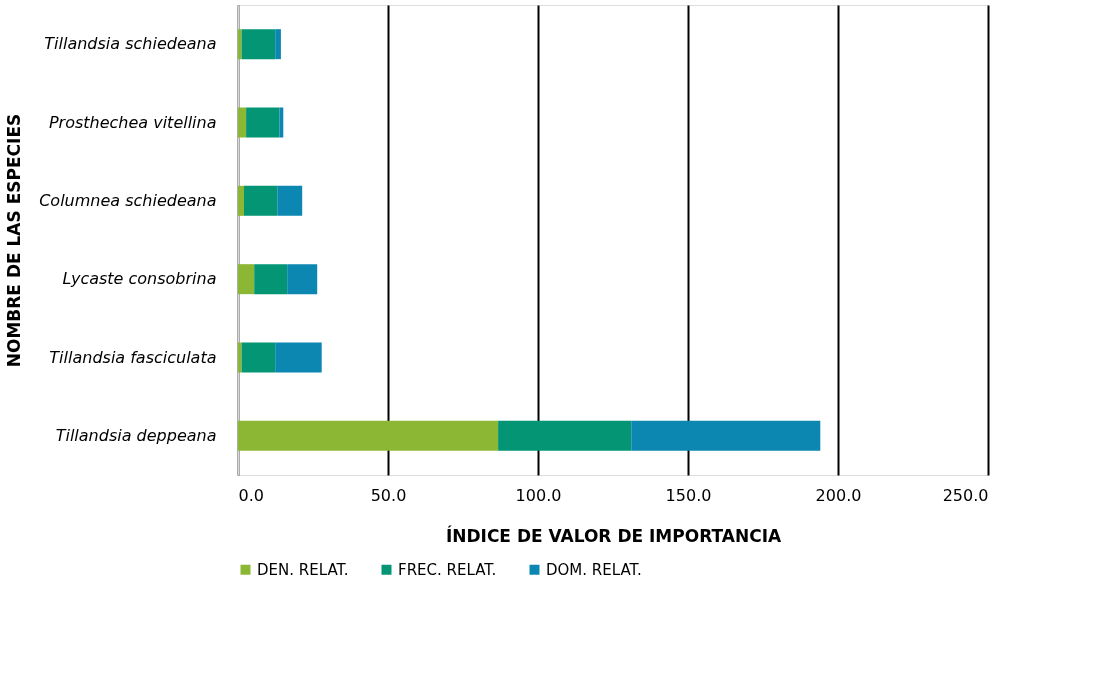 The height and width of the screenshot is (675, 1110). Describe the element at coordinates (688, 495) in the screenshot. I see `x-tick-label: 150.0` at that location.